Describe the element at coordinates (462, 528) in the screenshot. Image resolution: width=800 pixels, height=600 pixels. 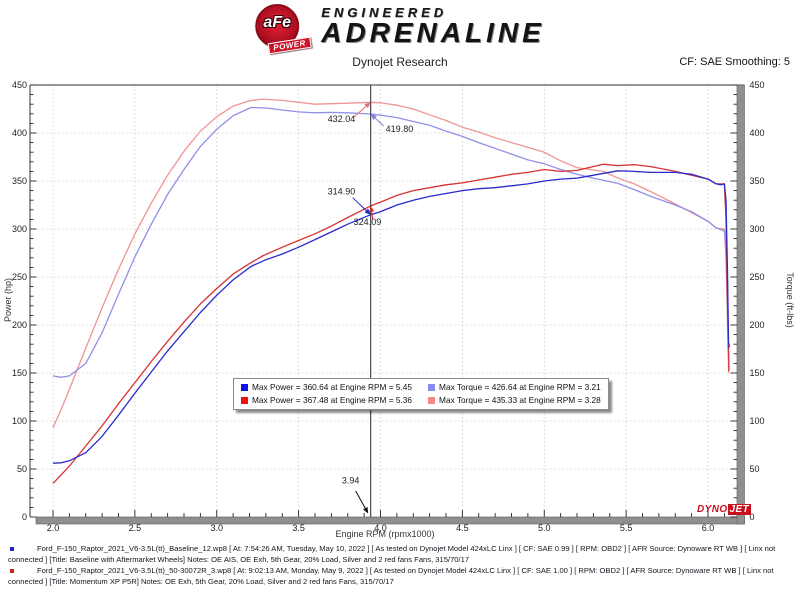
I see `svg-text: 4.5` at that location.